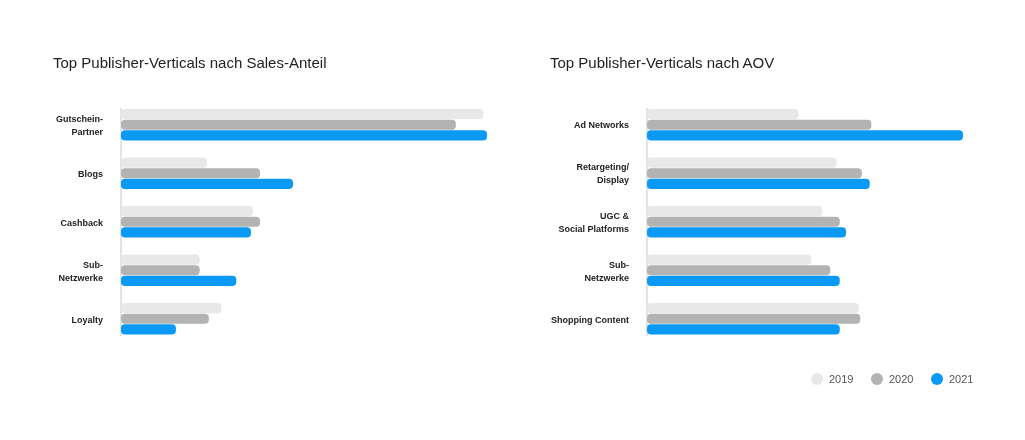 This screenshot has width=1025, height=440. What do you see at coordinates (590, 319) in the screenshot?
I see `y-tick-label: Shopping Content` at bounding box center [590, 319].